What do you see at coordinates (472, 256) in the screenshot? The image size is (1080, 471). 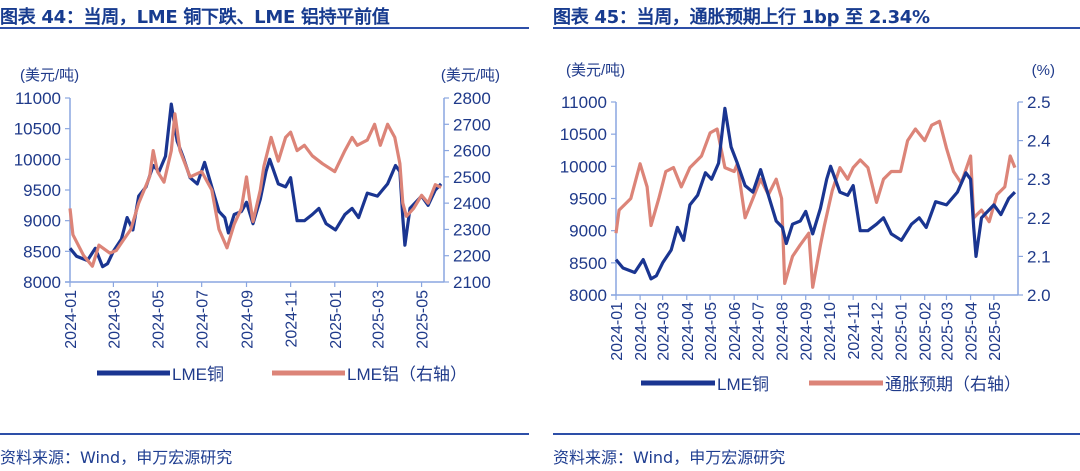 I see `right-tick-label: 2200` at bounding box center [472, 256].